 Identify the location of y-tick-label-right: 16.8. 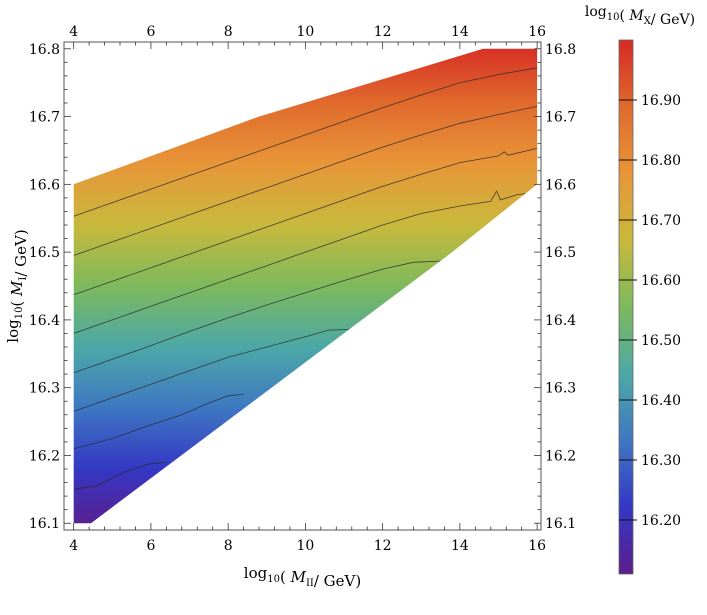
(560, 50).